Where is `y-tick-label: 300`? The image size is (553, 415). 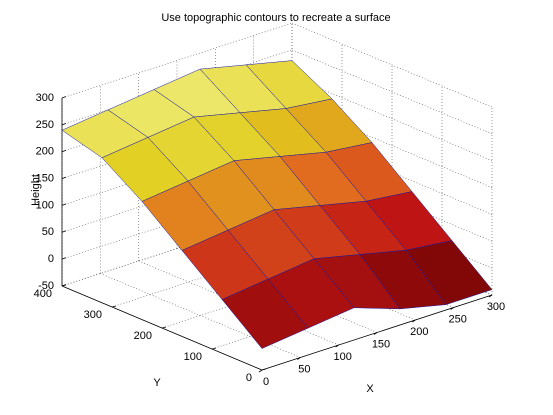
y-tick-label: 300 is located at coordinates (93, 315).